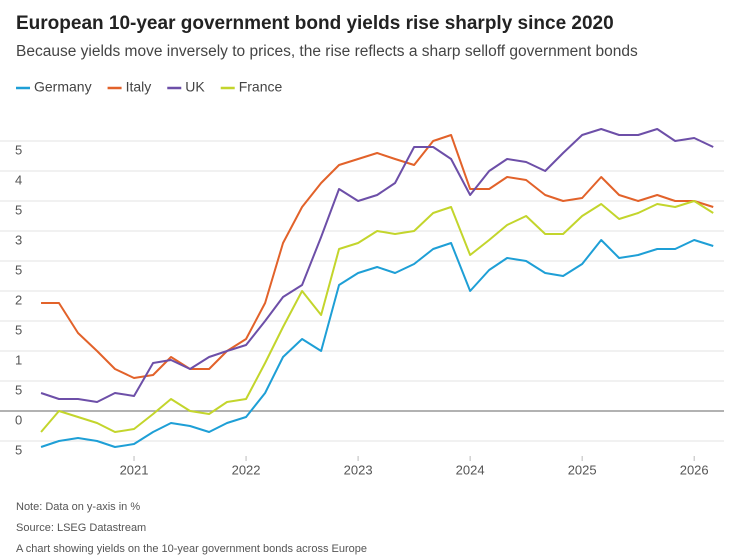 This screenshot has height=558, width=752. What do you see at coordinates (470, 469) in the screenshot?
I see `x-tick-label: 2024` at bounding box center [470, 469].